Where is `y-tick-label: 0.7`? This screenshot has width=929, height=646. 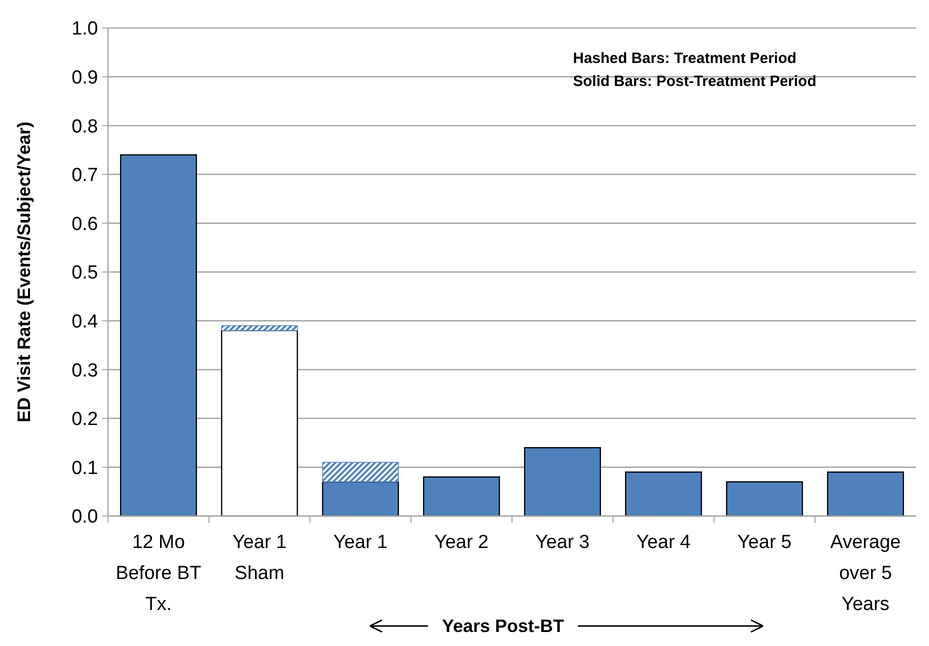
y-tick-label: 0.7 is located at coordinates (85, 175).